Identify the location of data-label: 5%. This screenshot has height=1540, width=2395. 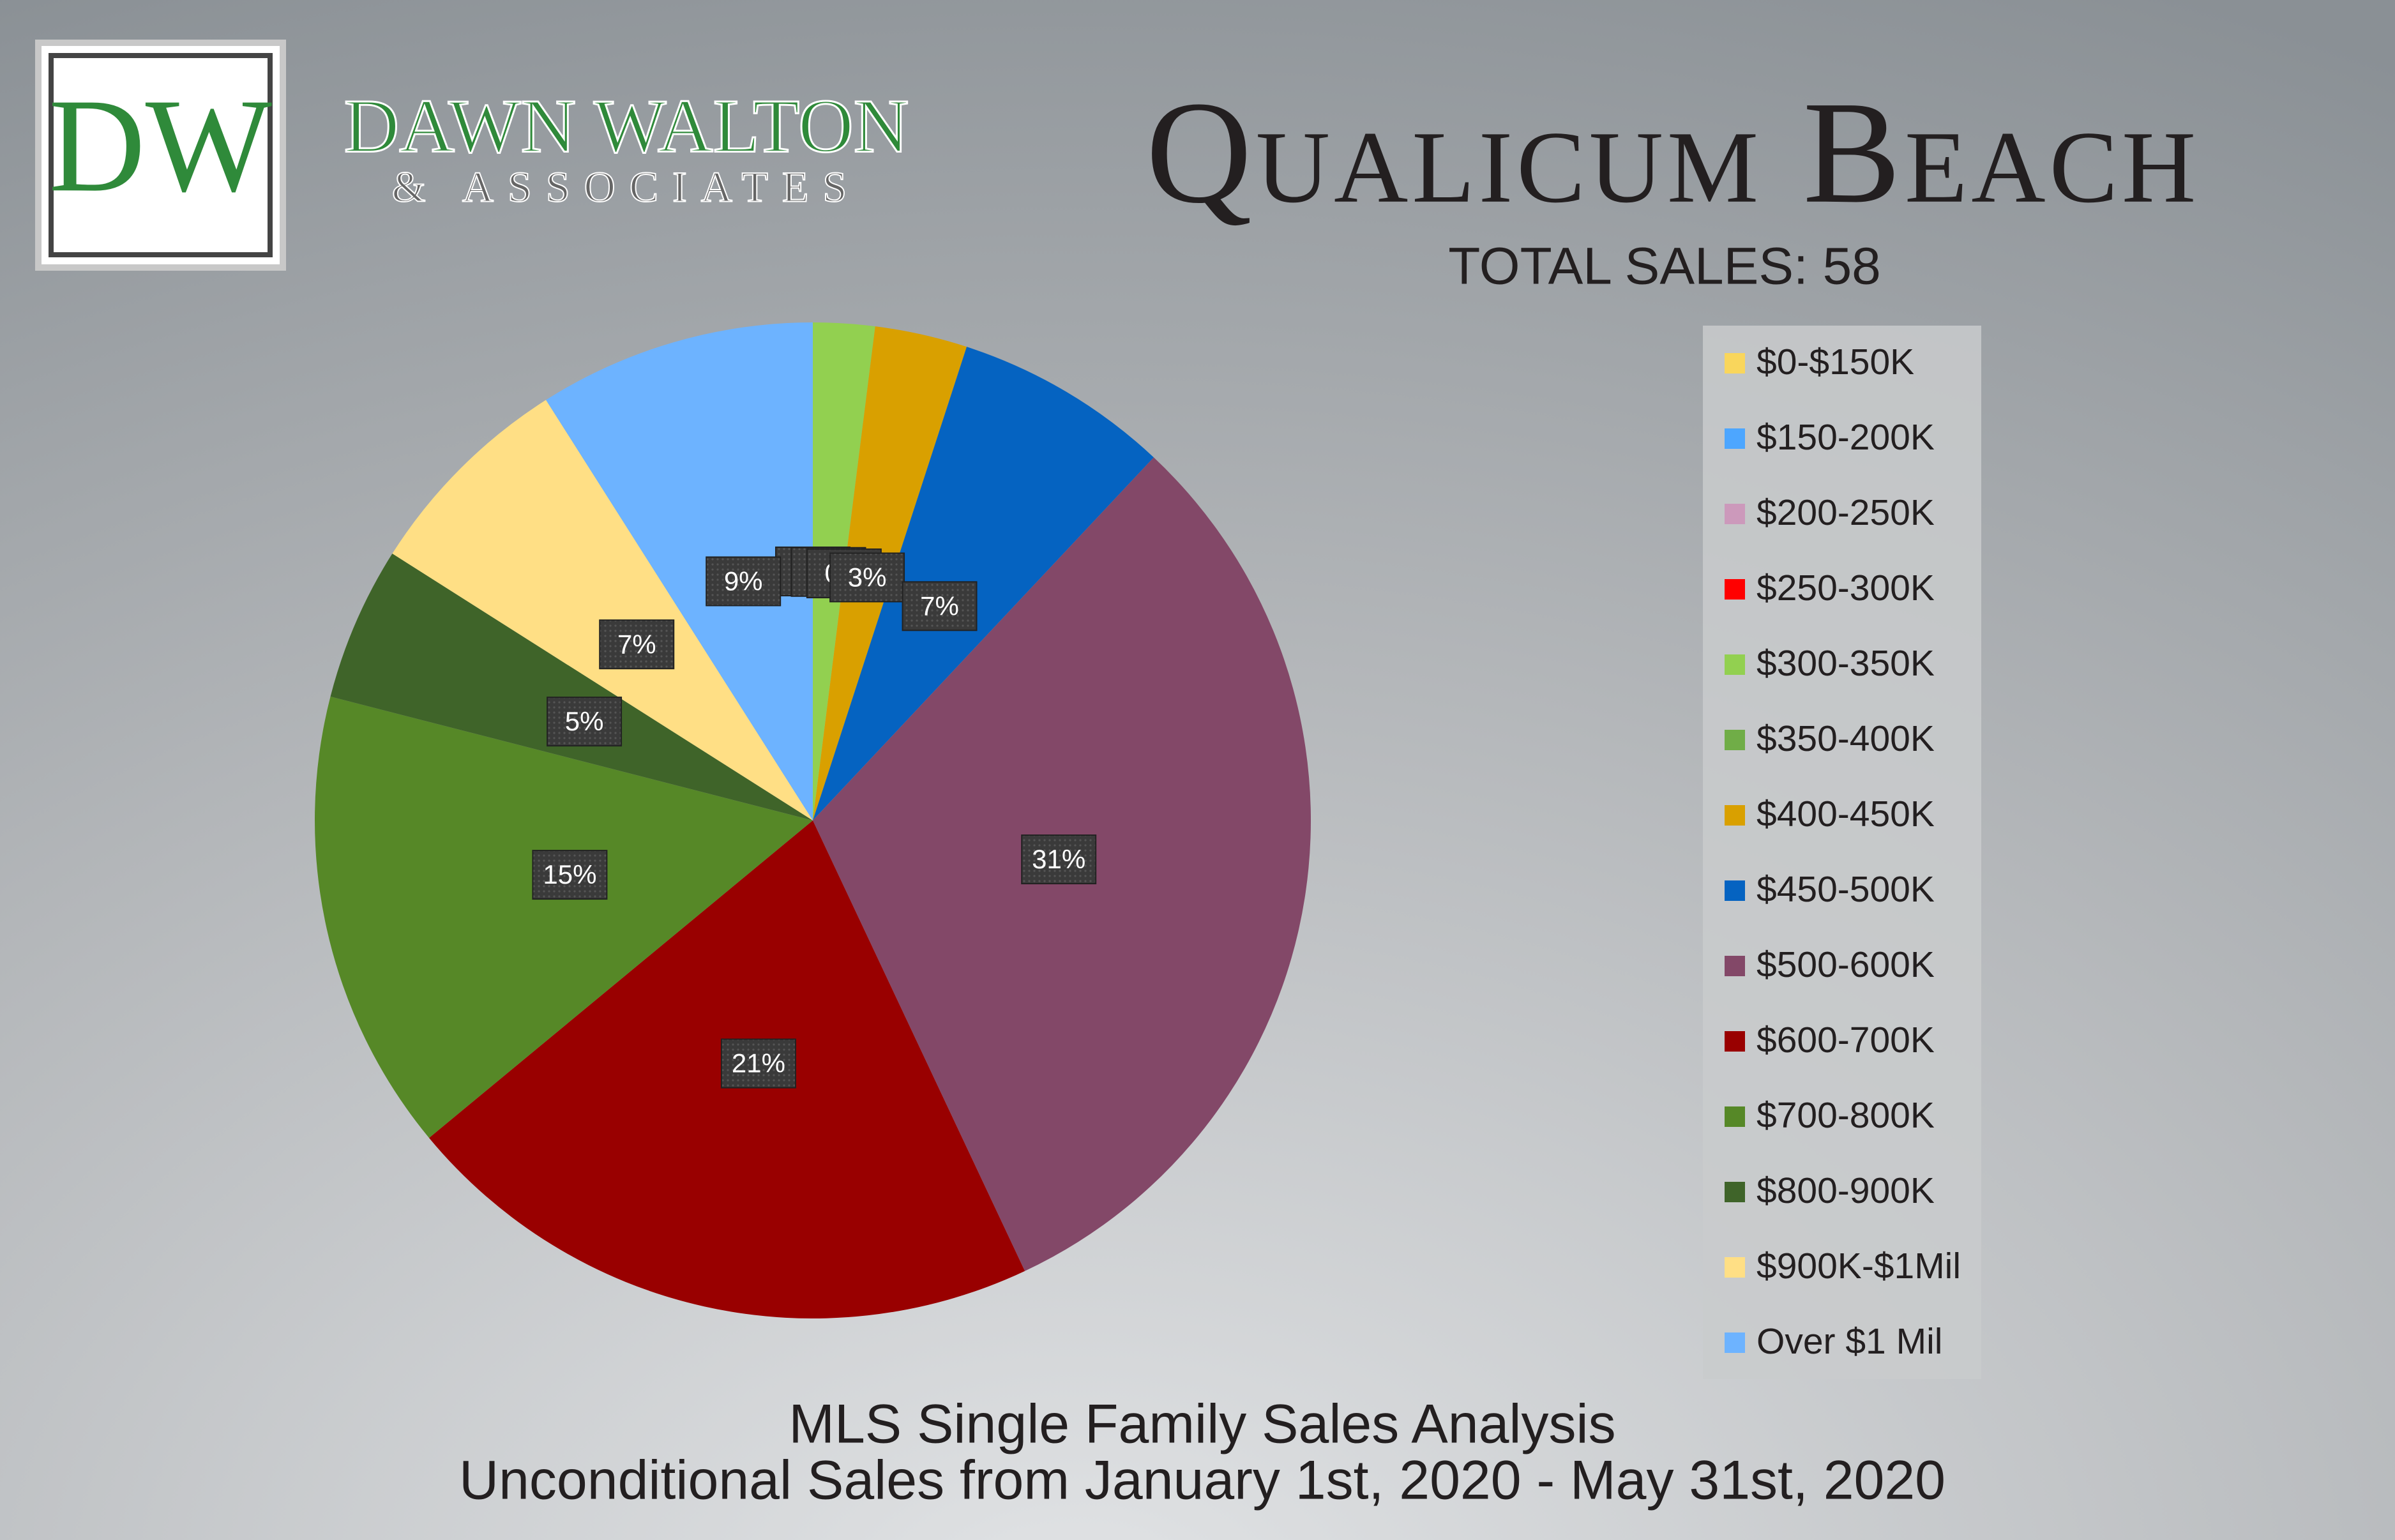
(585, 722).